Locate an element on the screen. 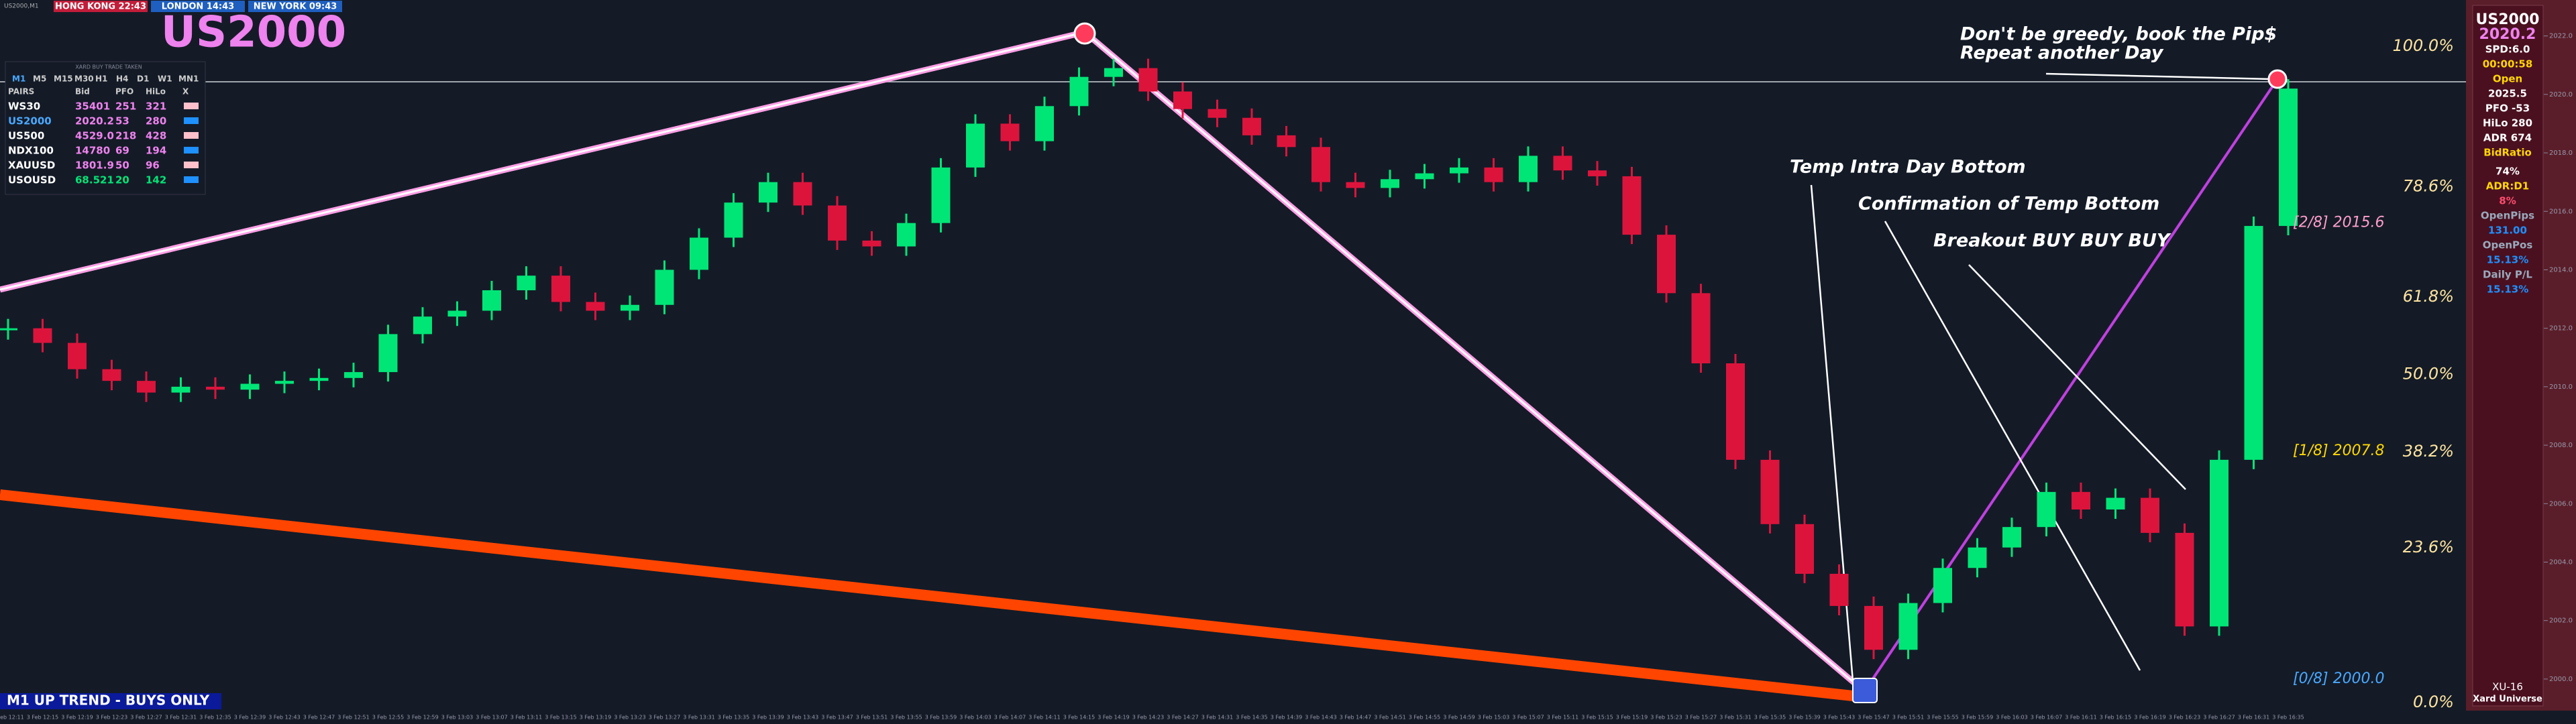 Image resolution: width=2576 pixels, height=724 pixels. x-tick-label: 3 Feb 14:31 is located at coordinates (1217, 718).